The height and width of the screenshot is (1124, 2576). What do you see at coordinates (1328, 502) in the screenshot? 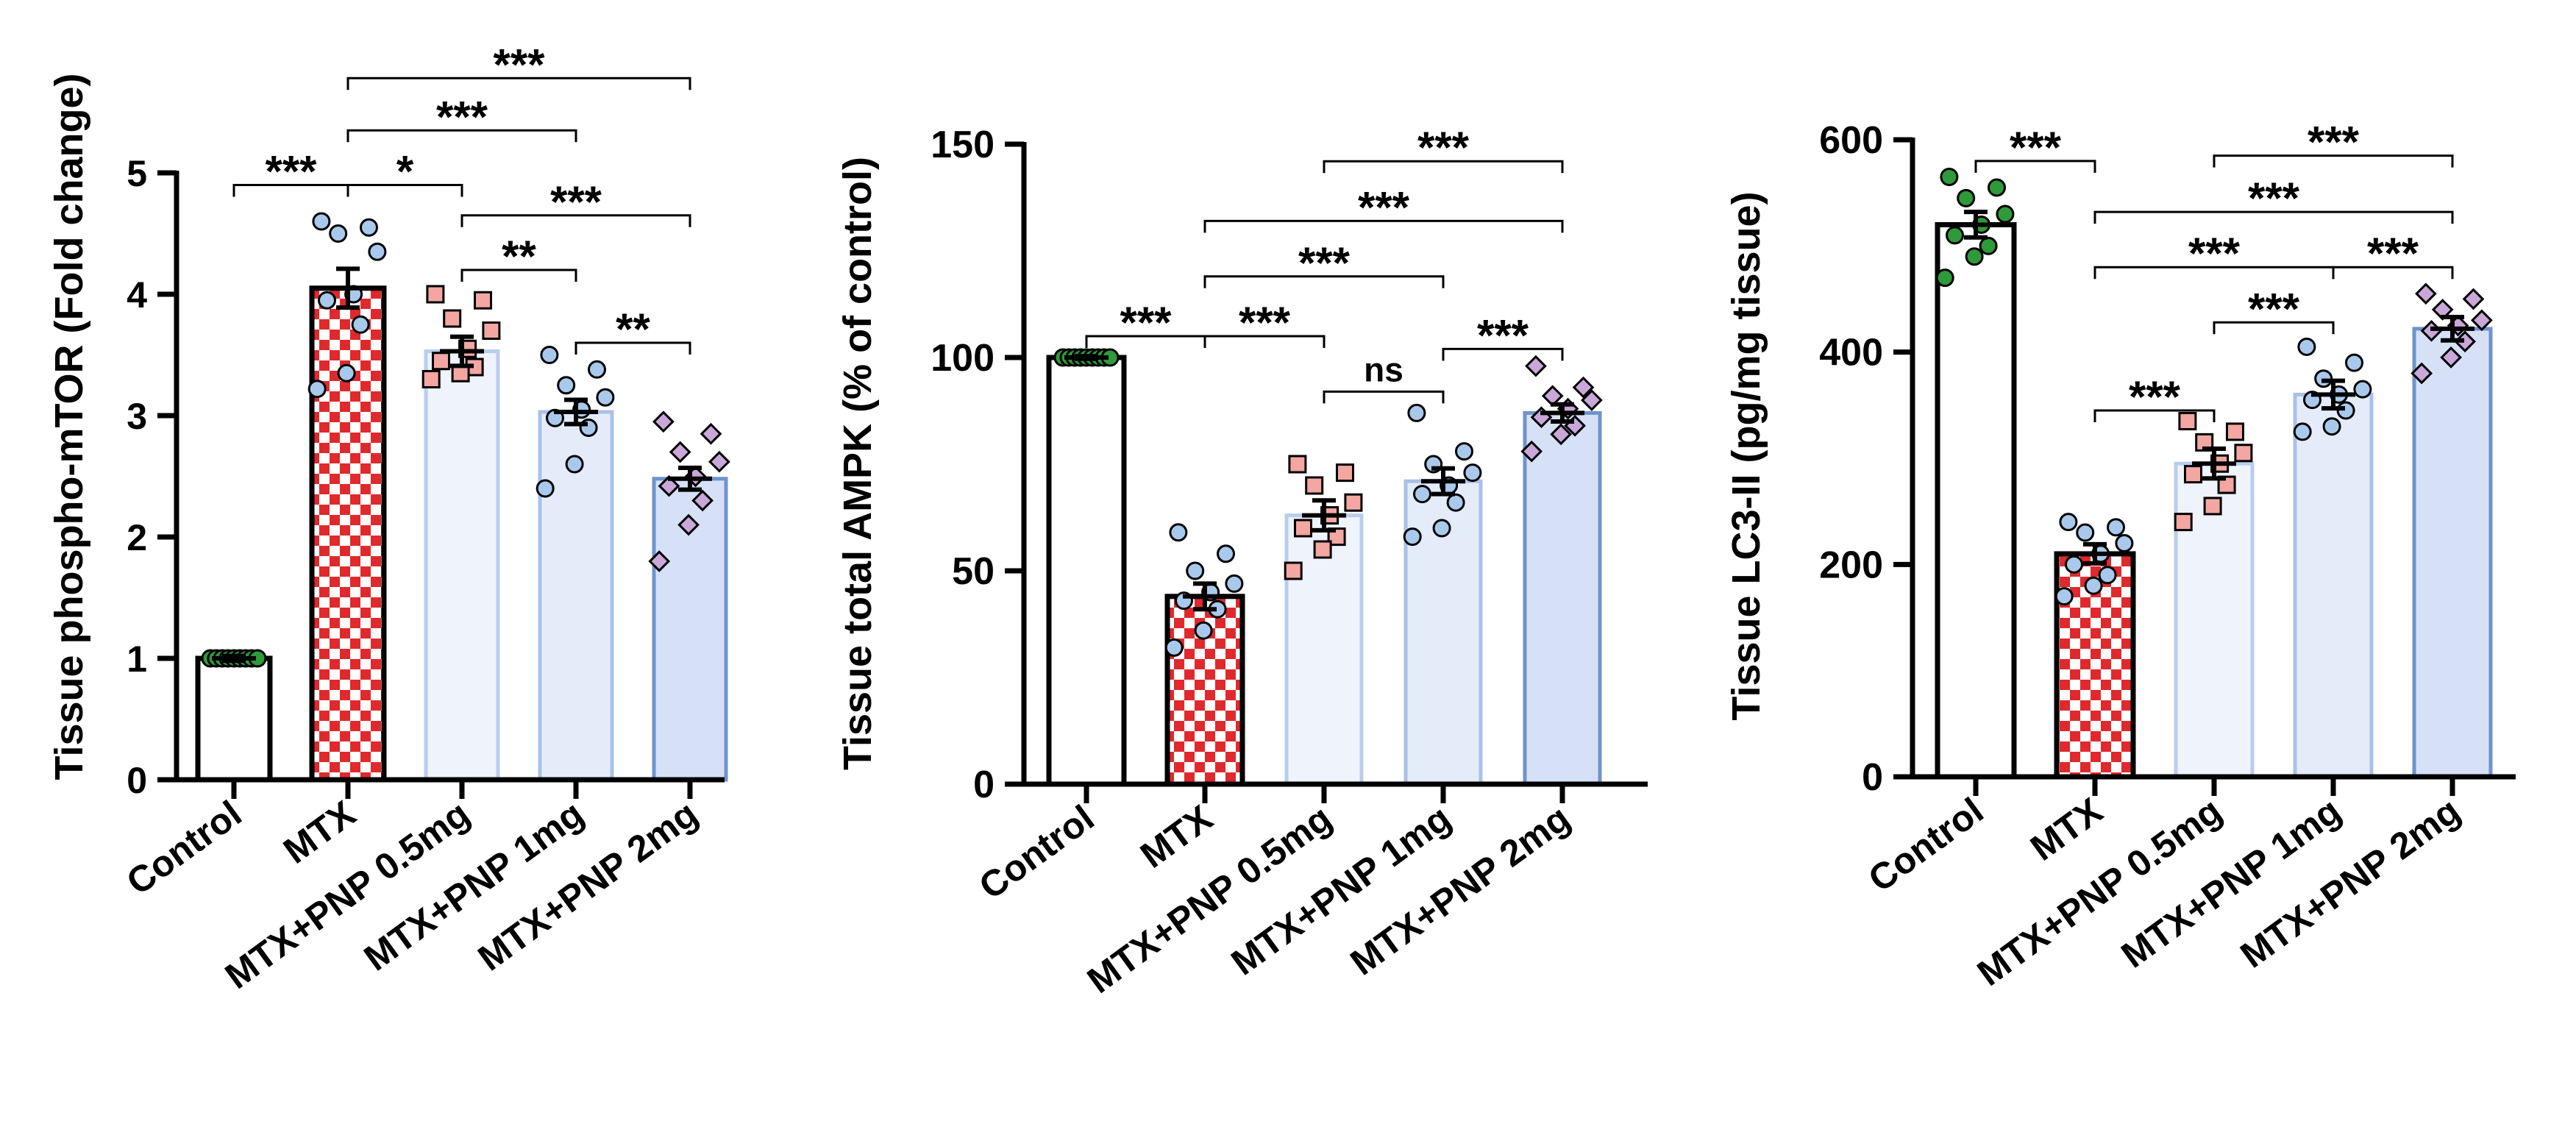
I see `data-point-group` at bounding box center [1328, 502].